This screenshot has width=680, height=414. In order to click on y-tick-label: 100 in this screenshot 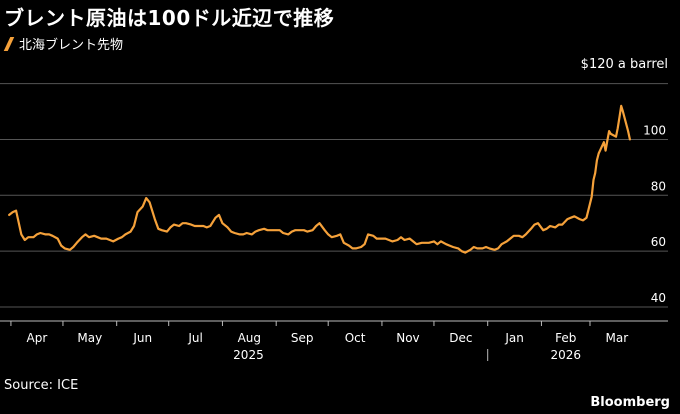, I will do `click(654, 130)`.